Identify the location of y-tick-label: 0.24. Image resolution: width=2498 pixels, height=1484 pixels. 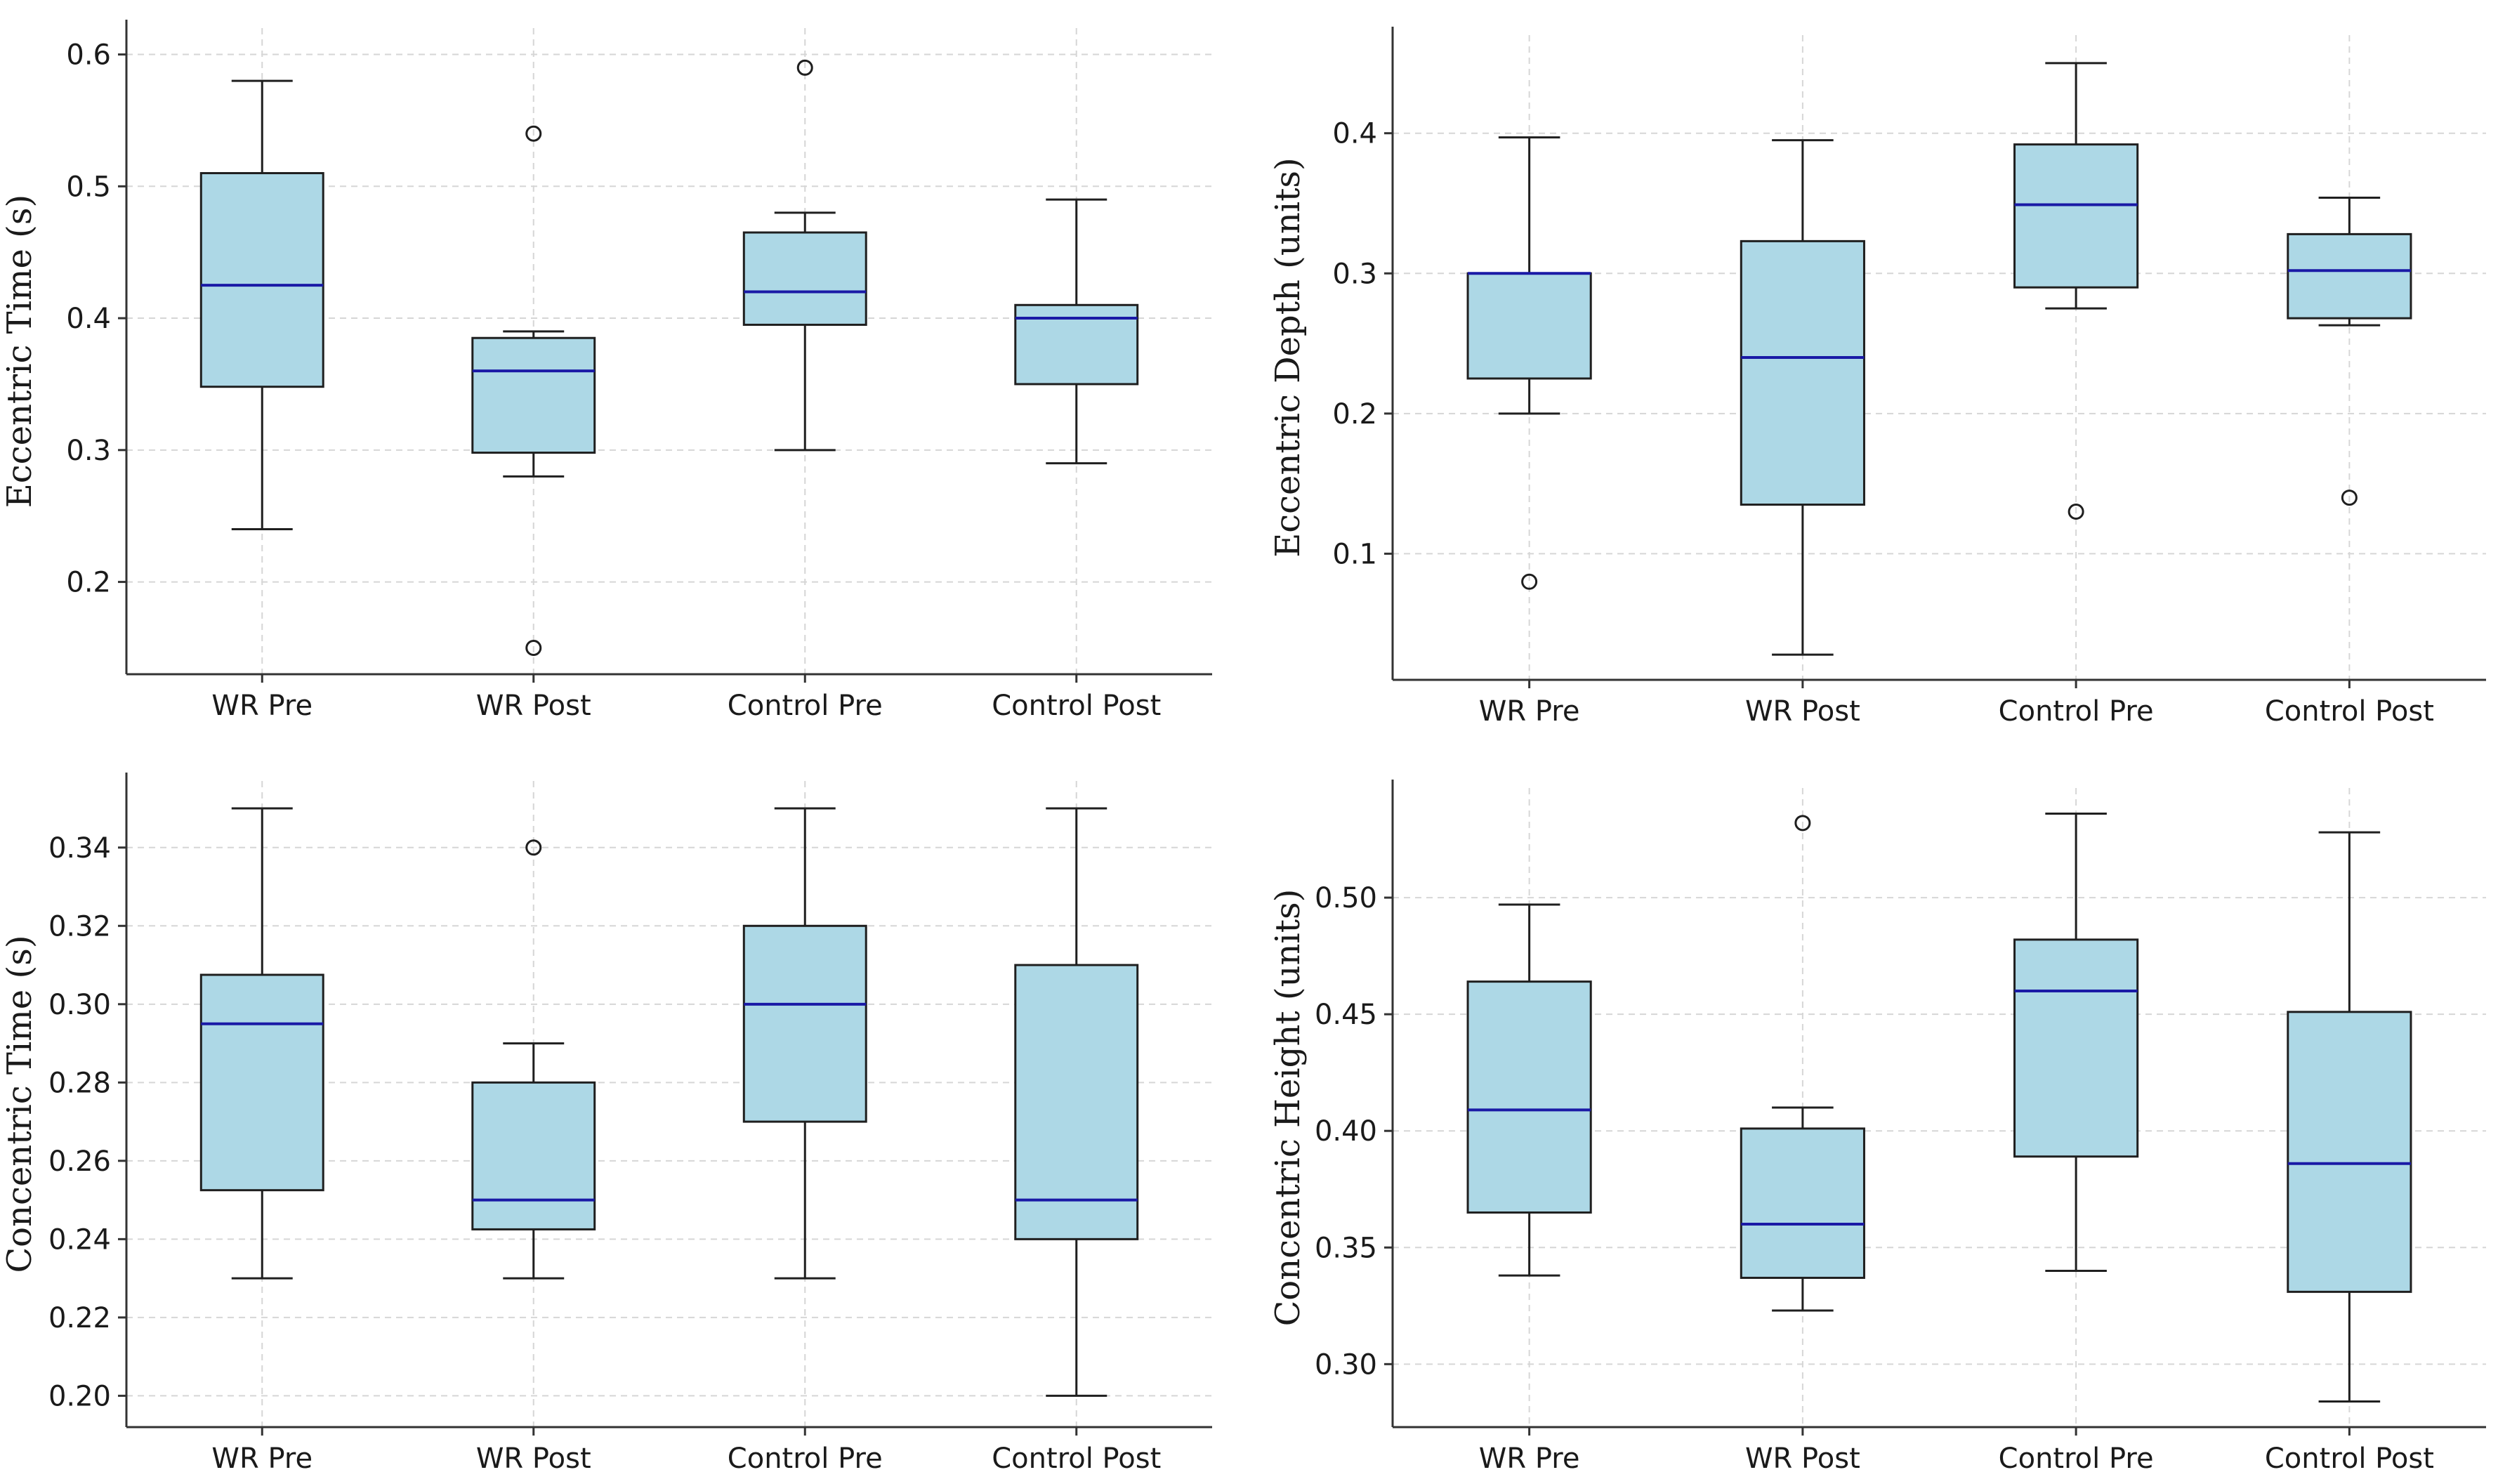
(79, 1239).